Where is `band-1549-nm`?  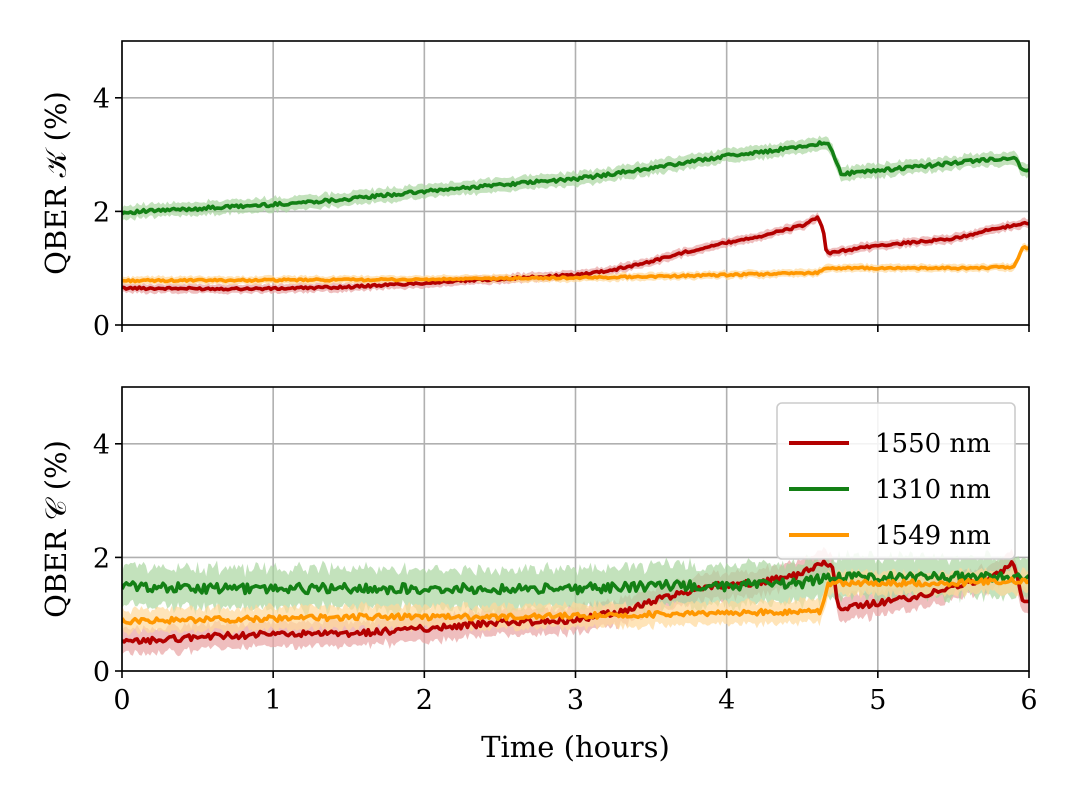
band-1549-nm is located at coordinates (575, 264).